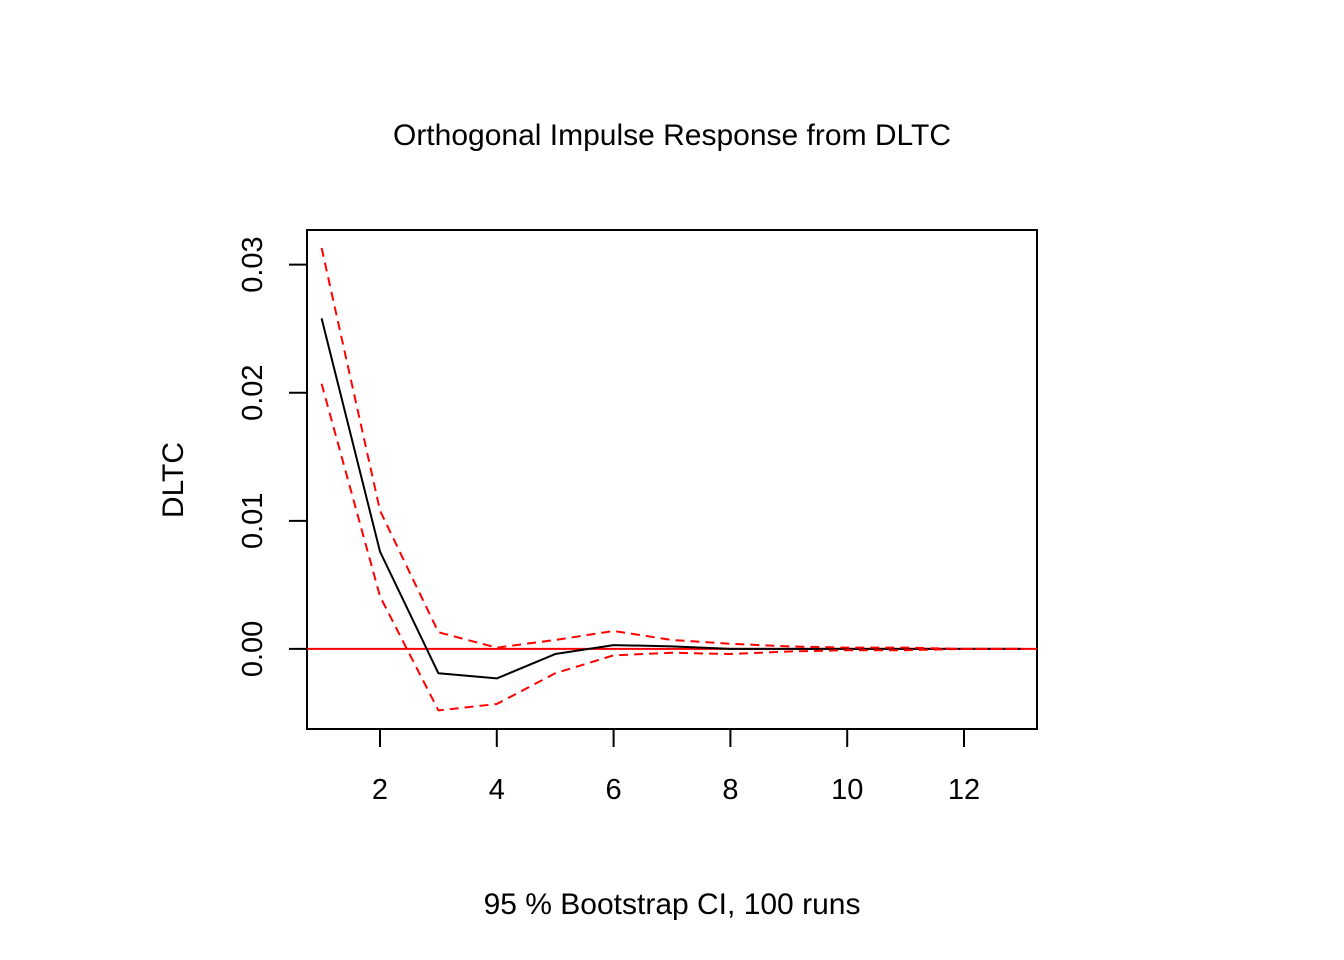 This screenshot has height=960, width=1344. What do you see at coordinates (253, 264) in the screenshot?
I see `y-tick-label: 0.03` at bounding box center [253, 264].